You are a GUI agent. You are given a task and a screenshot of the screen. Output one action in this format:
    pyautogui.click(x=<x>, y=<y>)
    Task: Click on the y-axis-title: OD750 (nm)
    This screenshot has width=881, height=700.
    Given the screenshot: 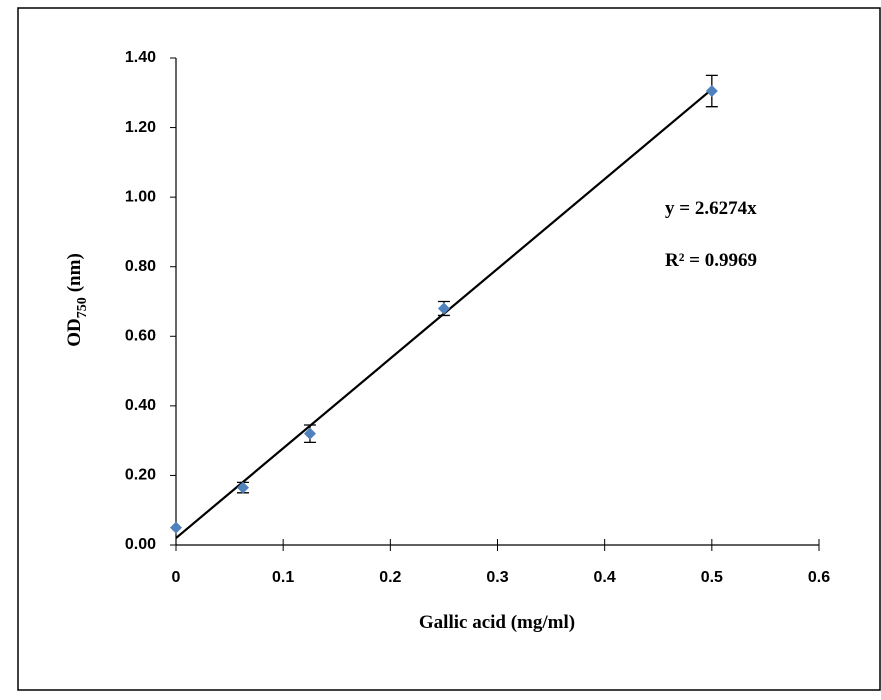 What is the action you would take?
    pyautogui.click(x=77, y=300)
    